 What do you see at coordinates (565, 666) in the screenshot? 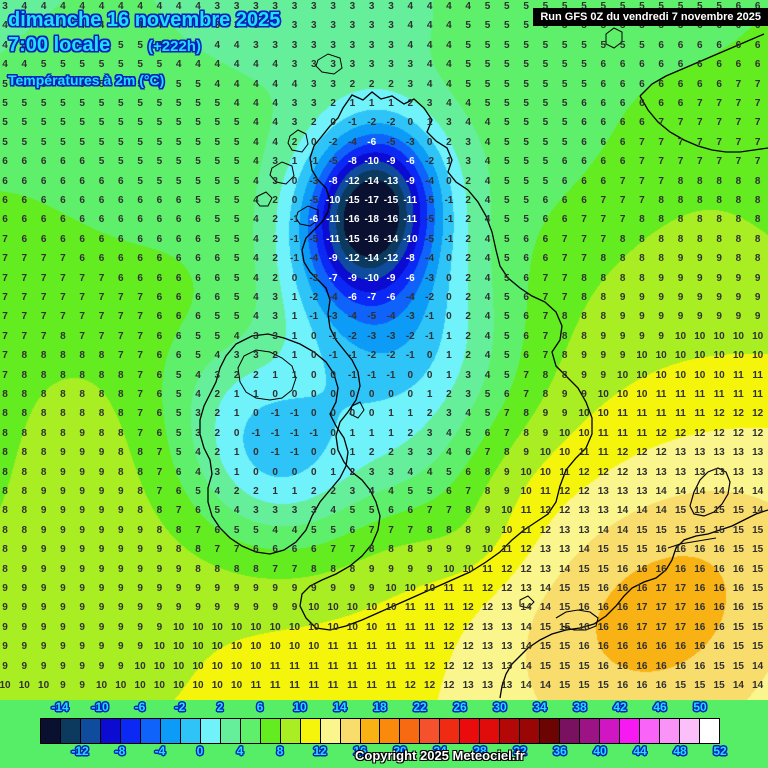
I see `grid-temperature-value: 15` at bounding box center [565, 666].